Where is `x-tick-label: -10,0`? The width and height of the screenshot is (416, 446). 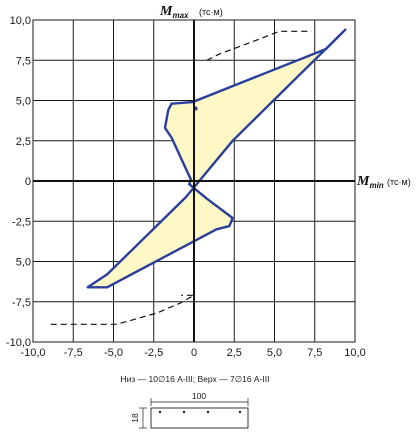 x-tick-label: -10,0 is located at coordinates (32, 353).